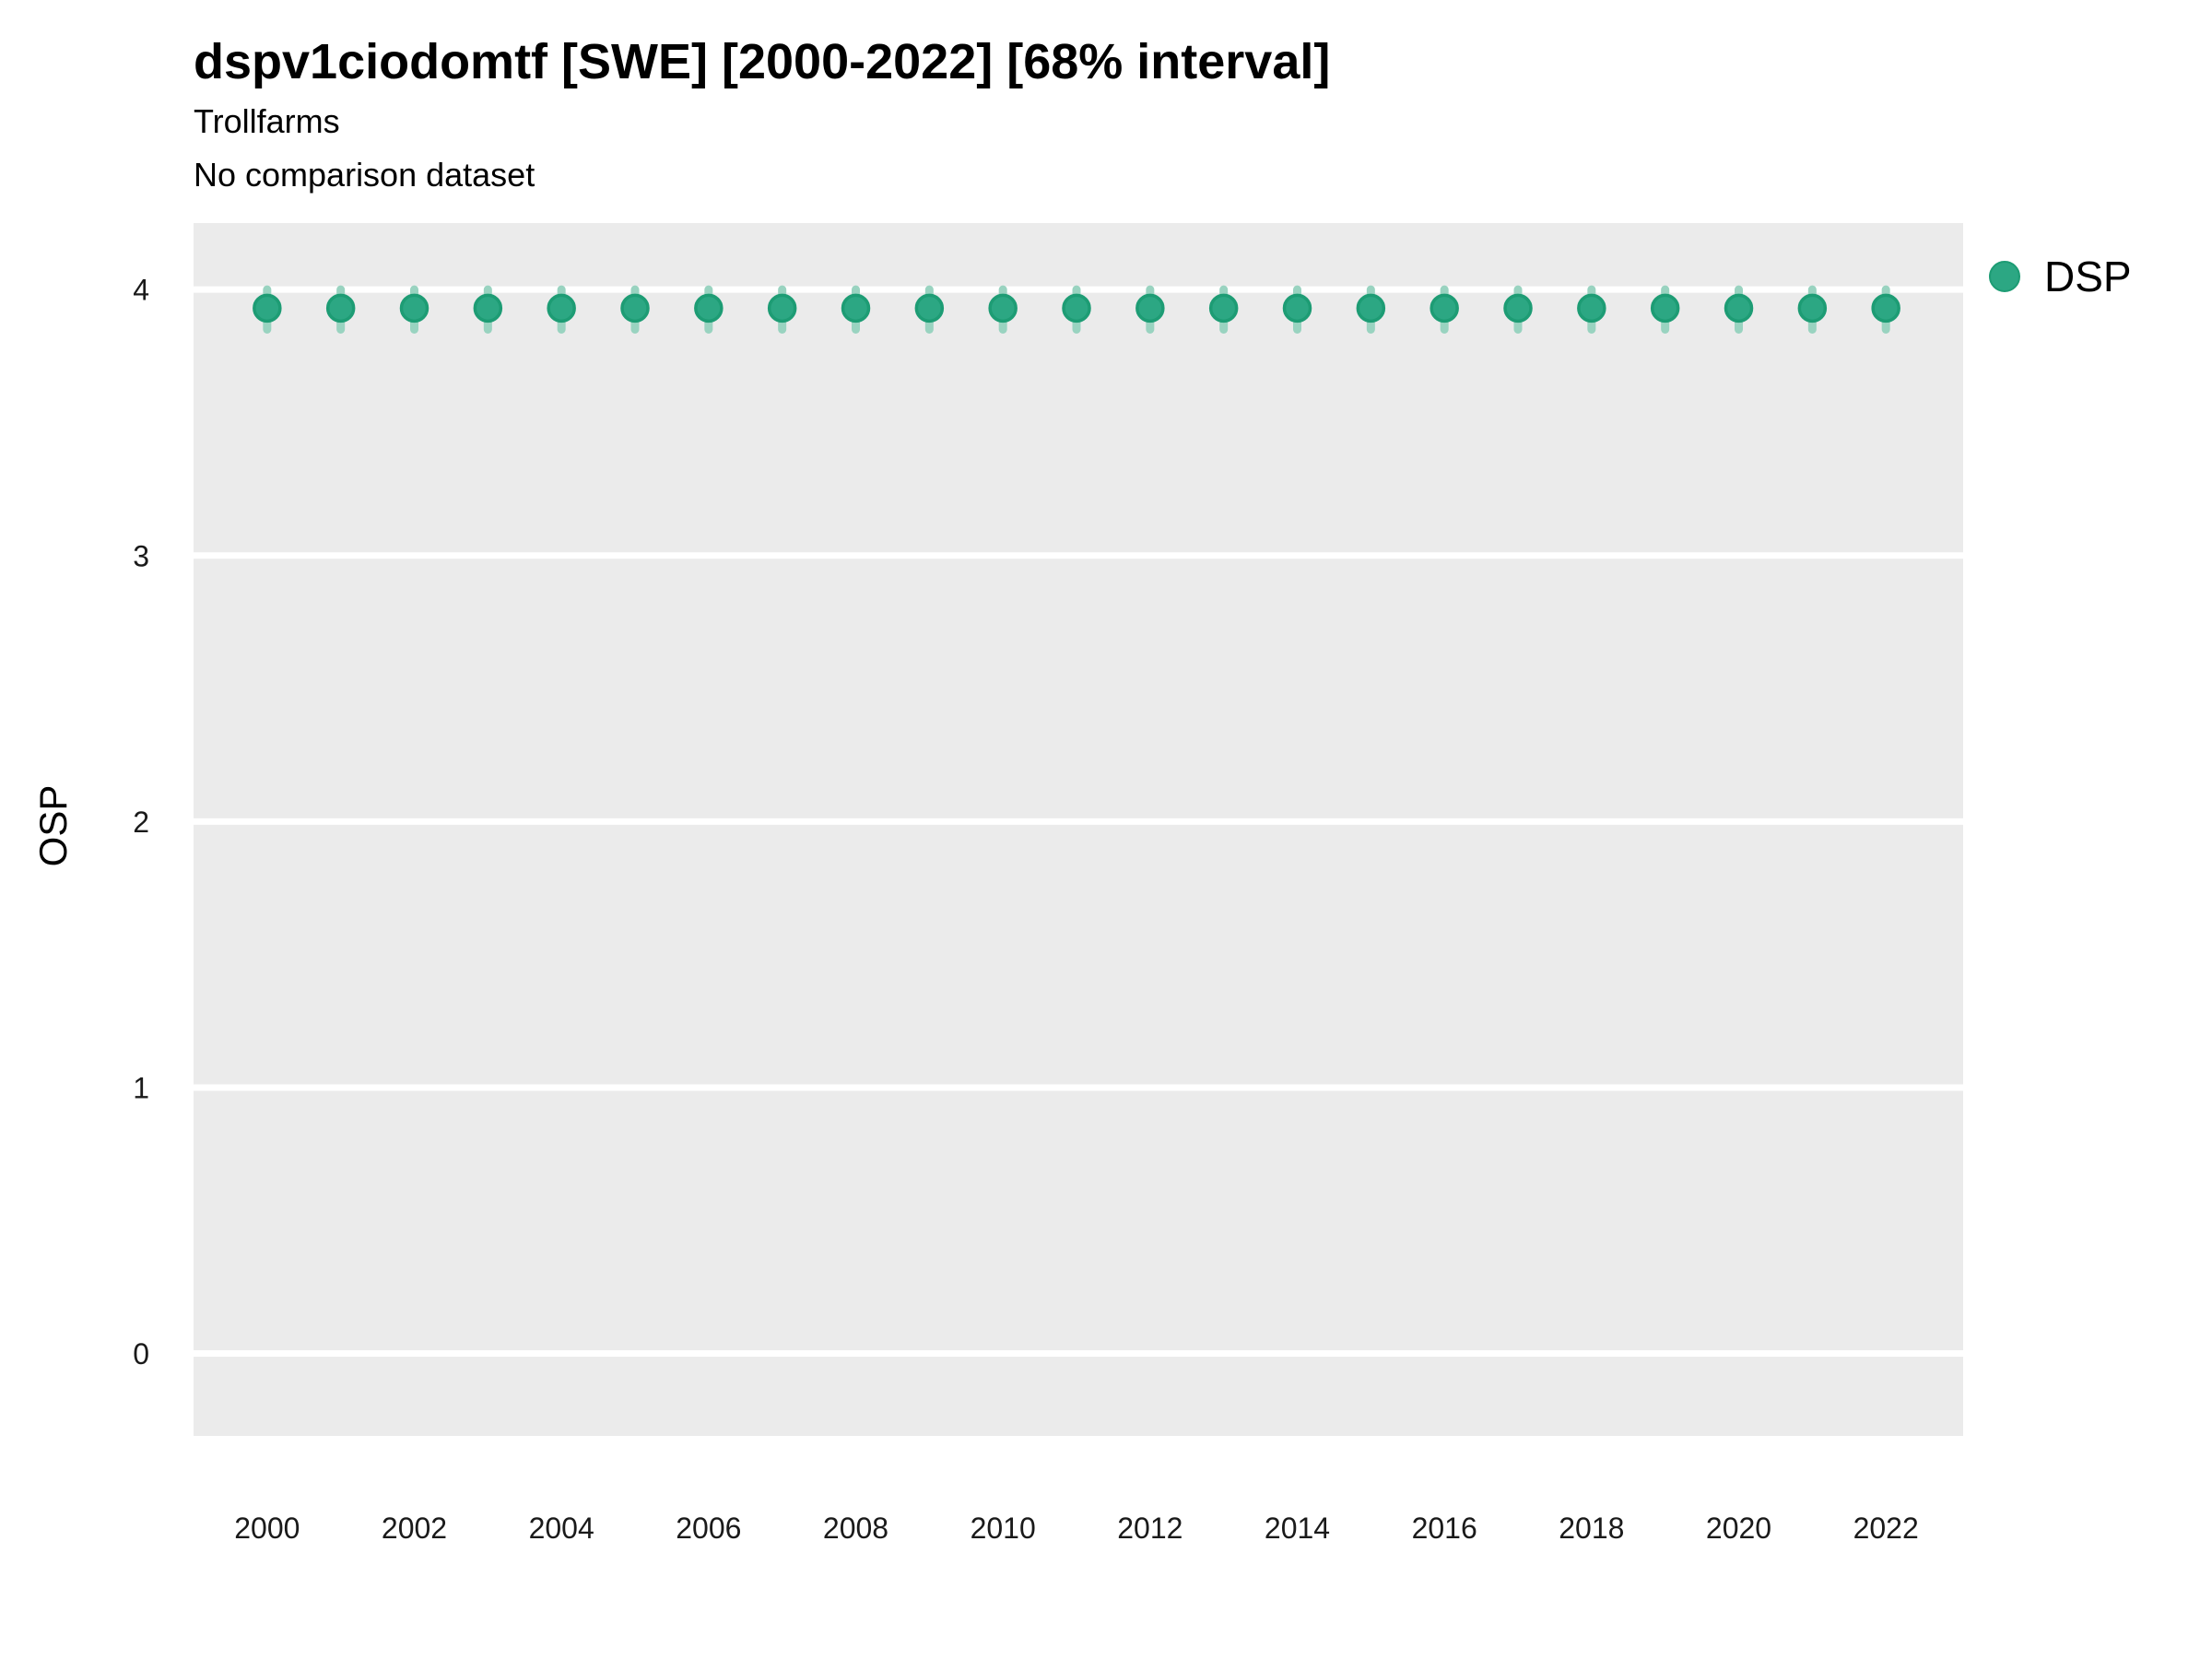 This screenshot has width=2212, height=1659. Describe the element at coordinates (141, 555) in the screenshot. I see `y-tick-label: 3` at that location.